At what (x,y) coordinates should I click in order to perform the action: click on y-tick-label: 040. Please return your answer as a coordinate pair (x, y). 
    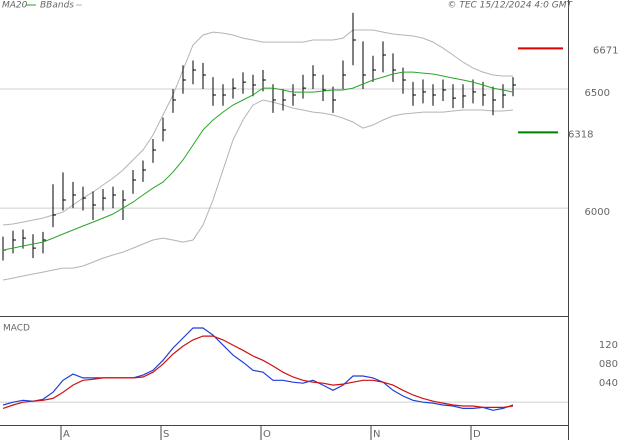
    Looking at the image, I should click on (608, 383).